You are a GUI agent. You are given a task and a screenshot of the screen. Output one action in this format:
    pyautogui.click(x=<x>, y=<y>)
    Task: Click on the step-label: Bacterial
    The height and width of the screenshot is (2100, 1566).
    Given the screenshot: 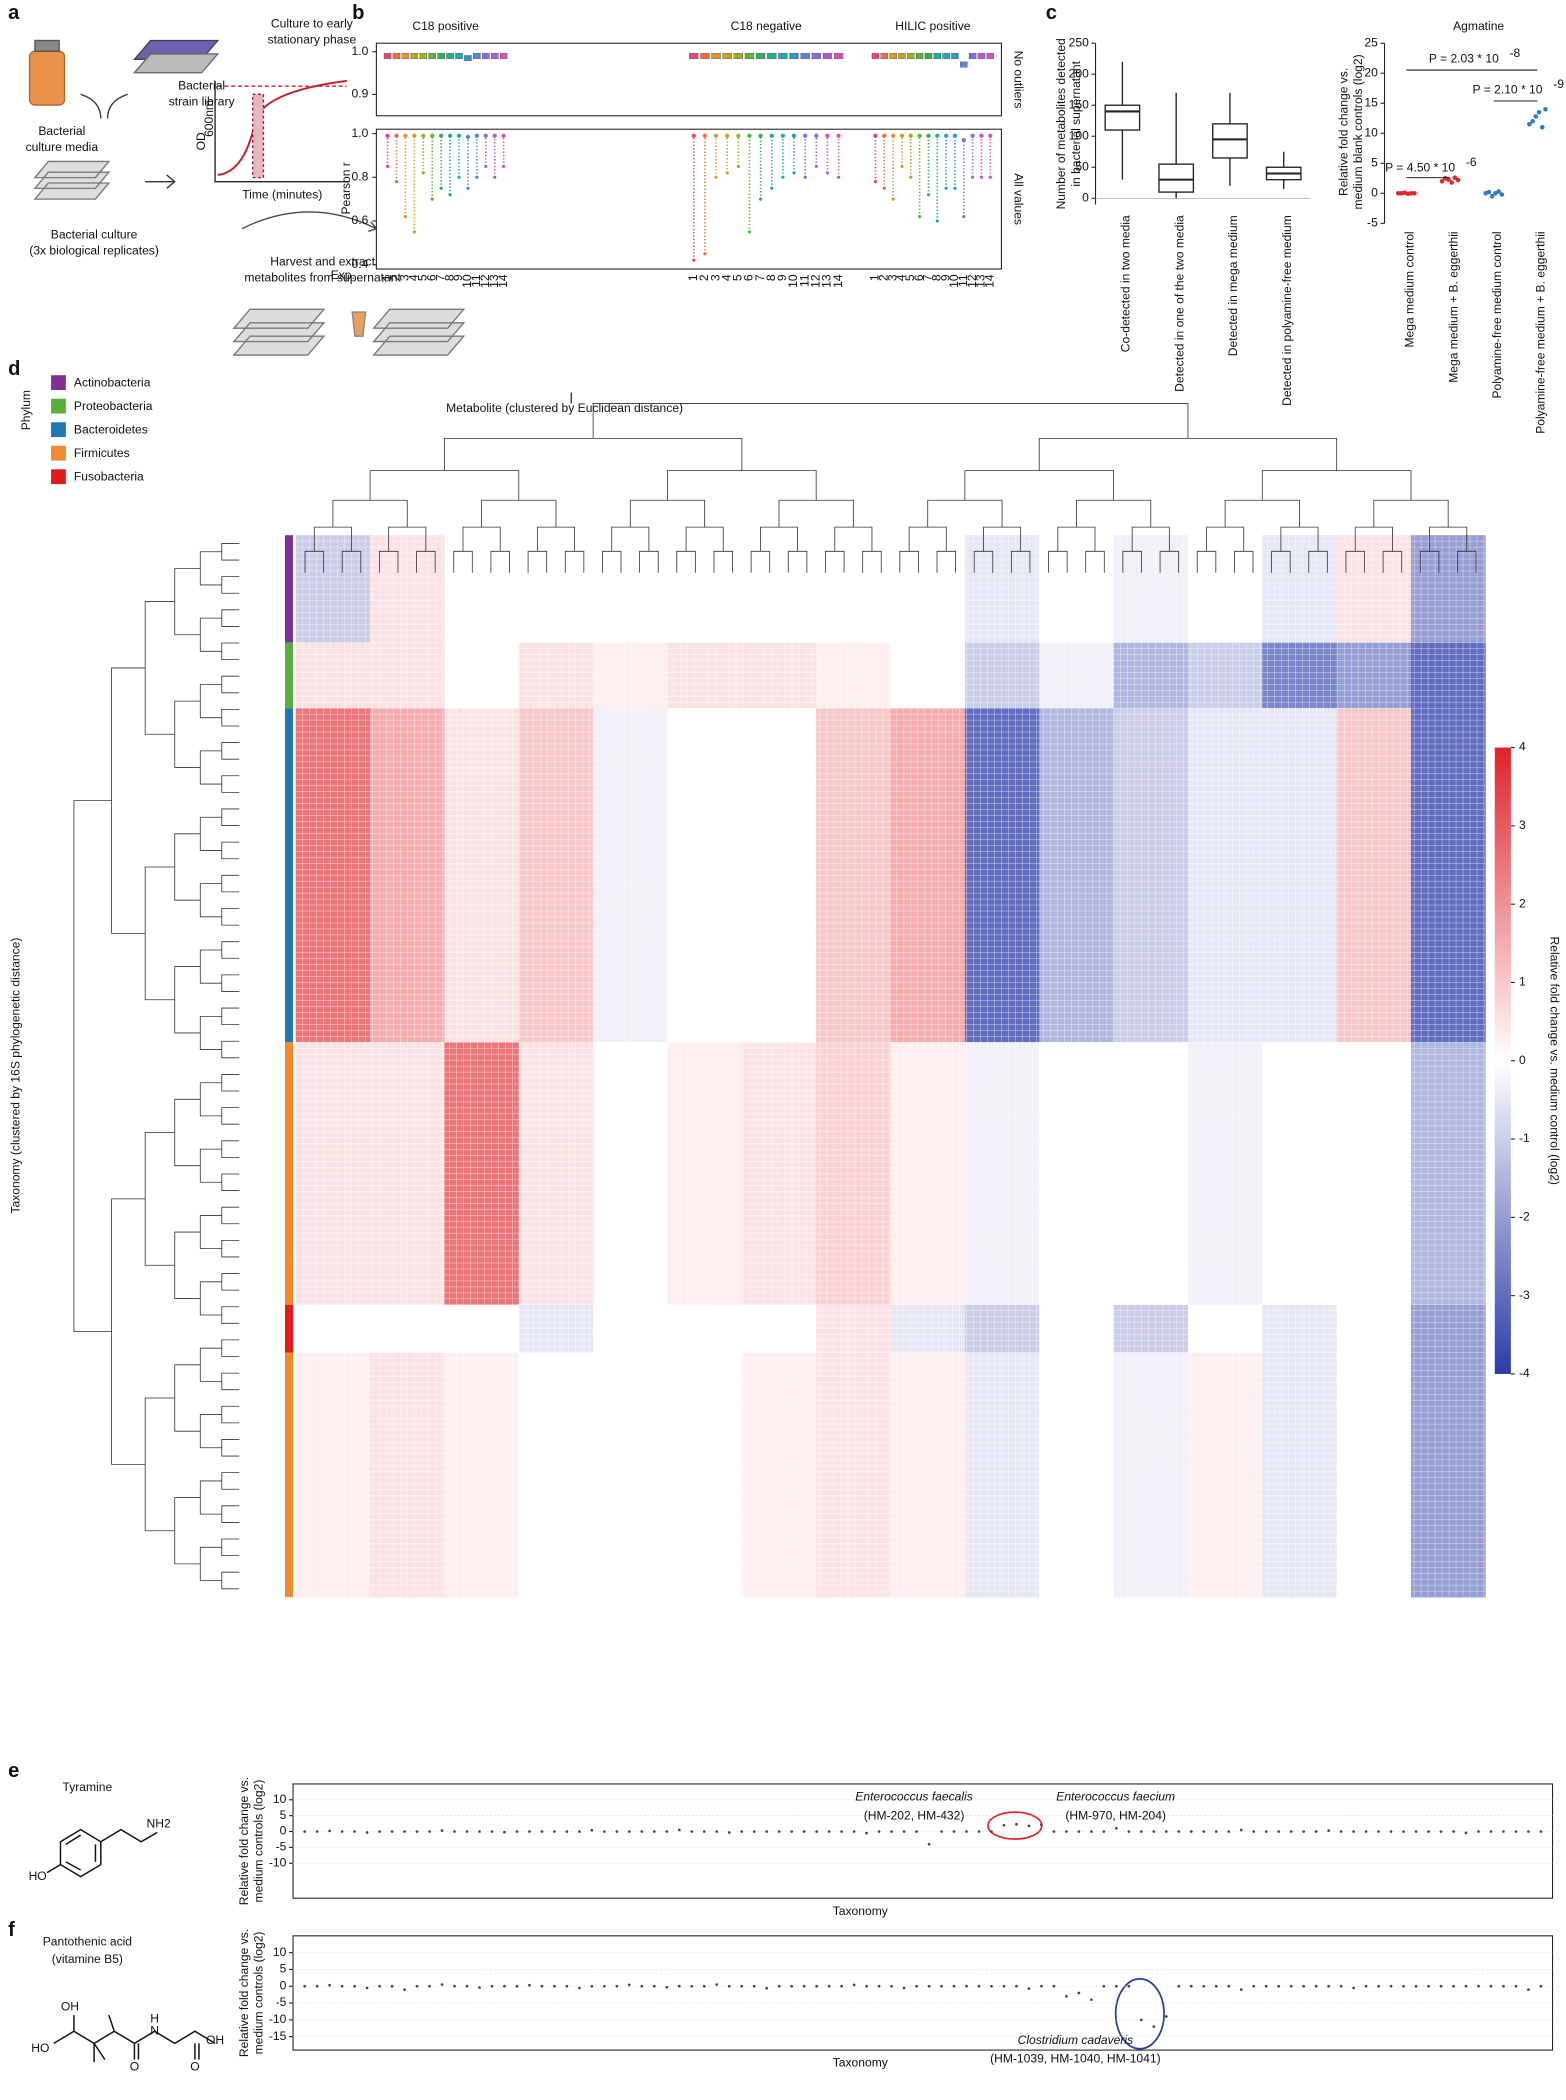 What is the action you would take?
    pyautogui.click(x=61, y=131)
    